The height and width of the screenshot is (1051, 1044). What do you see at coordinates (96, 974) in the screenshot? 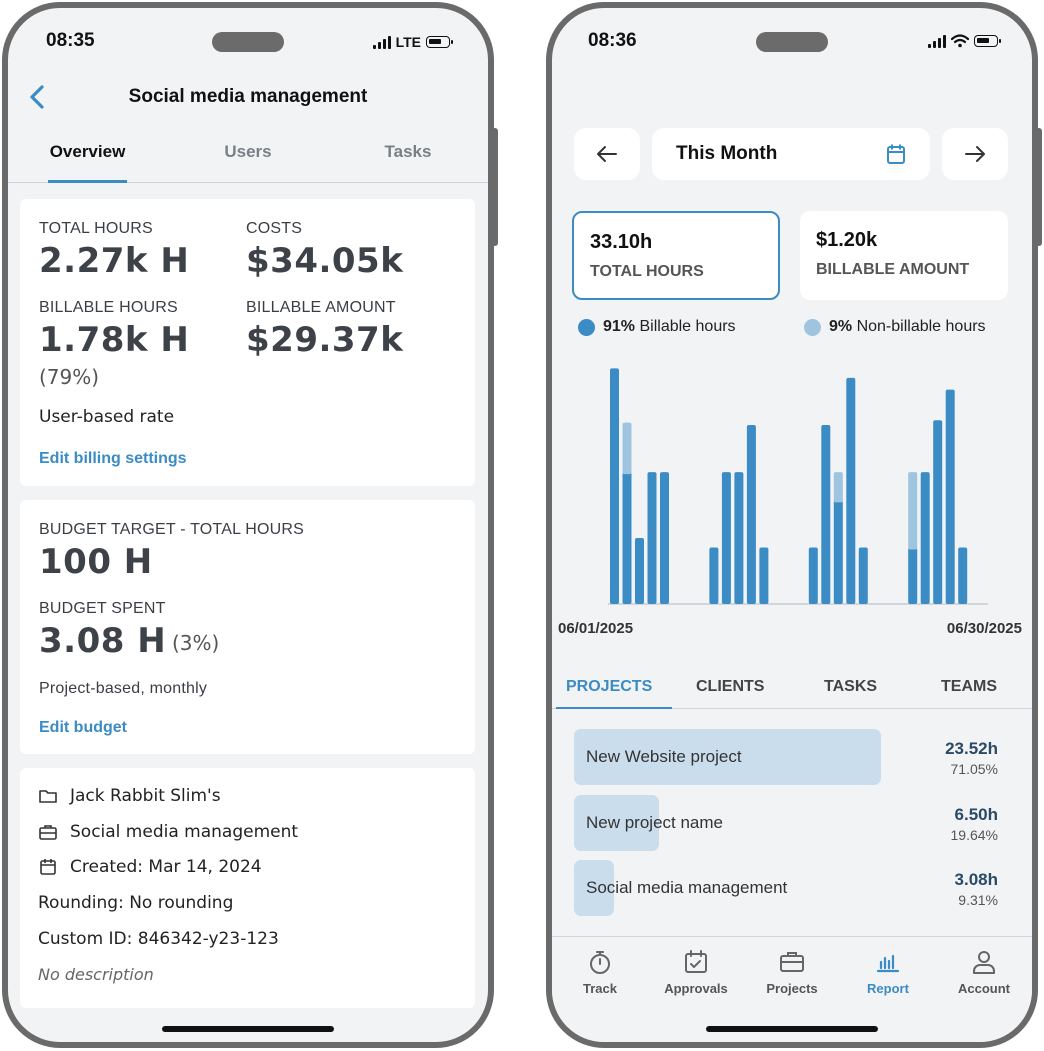
I see `description: No description` at bounding box center [96, 974].